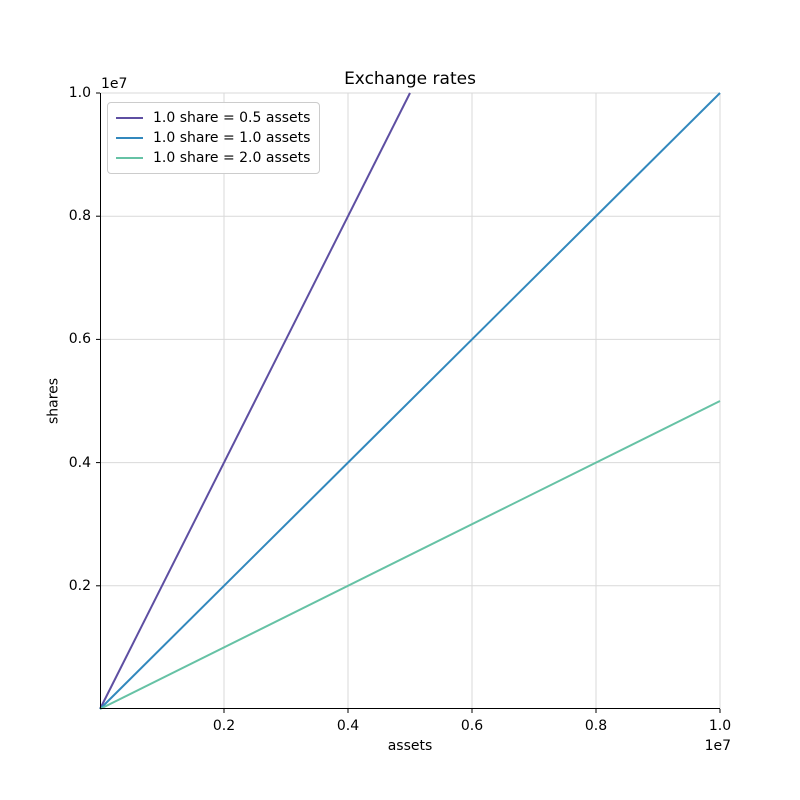 The height and width of the screenshot is (800, 800). I want to click on x-tick-label: 0.8, so click(596, 726).